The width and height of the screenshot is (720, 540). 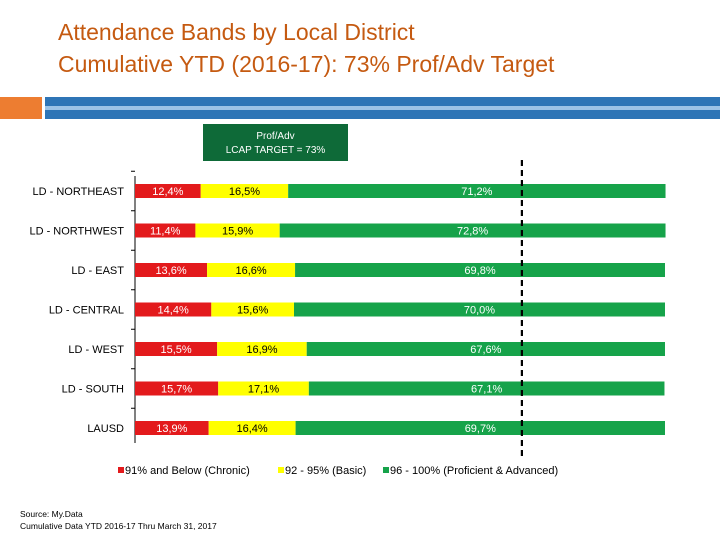 I want to click on target-label-line-1: Prof/Adv, so click(x=275, y=136).